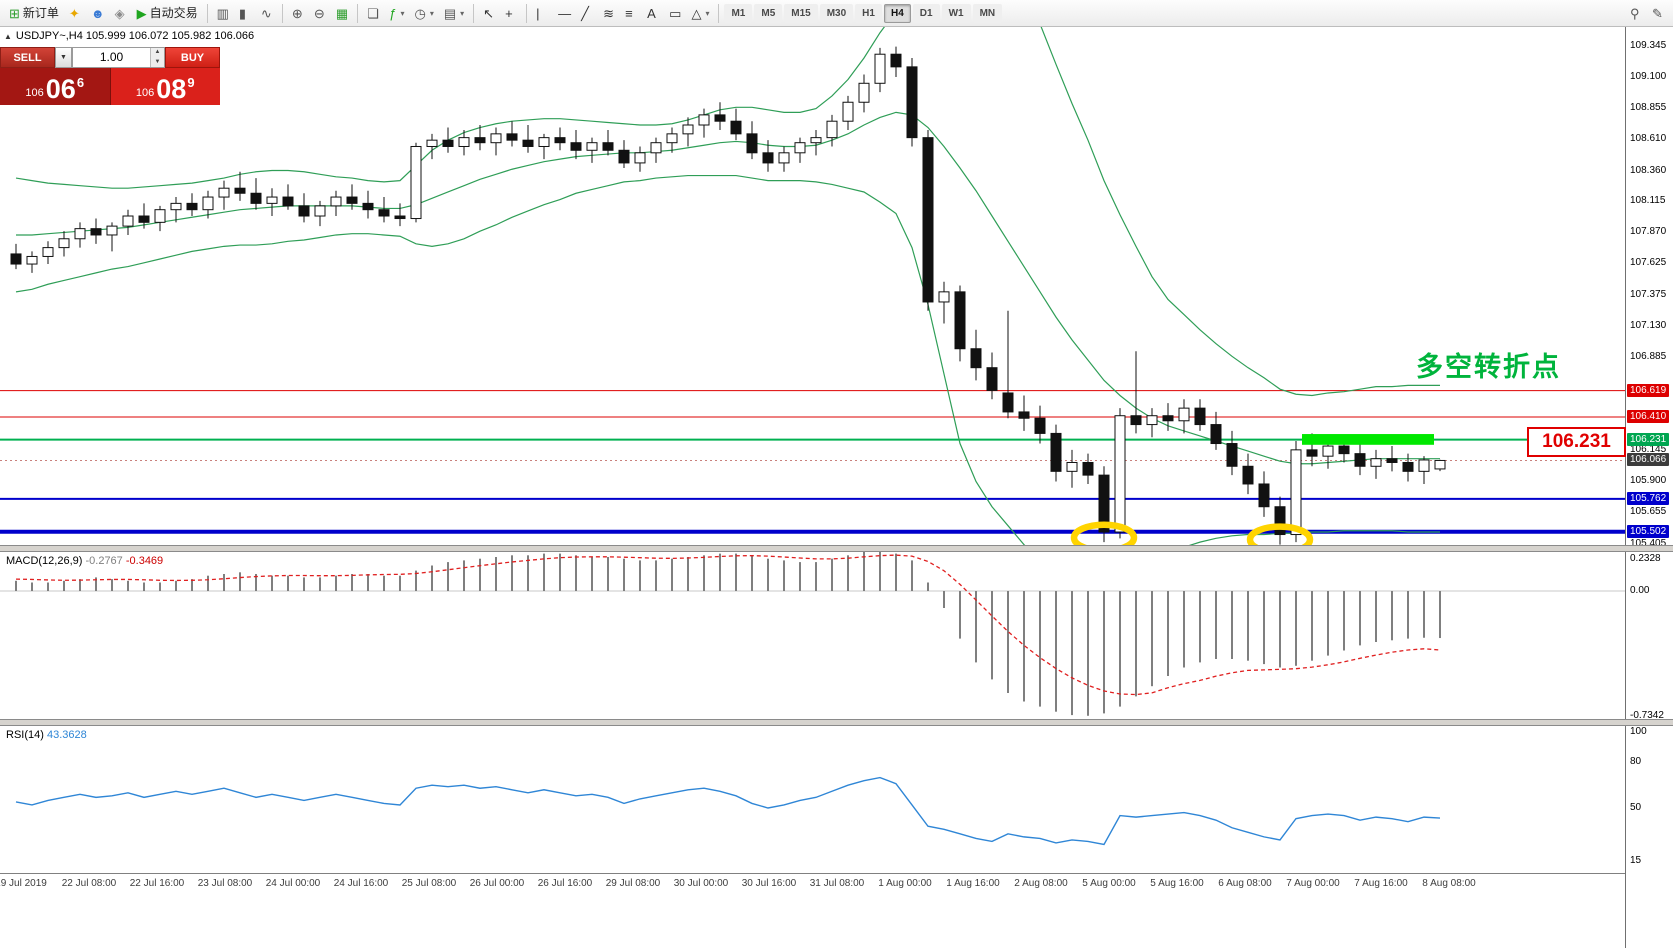  Describe the element at coordinates (40, 12) in the screenshot. I see `new-order-button-label: 新订单` at that location.